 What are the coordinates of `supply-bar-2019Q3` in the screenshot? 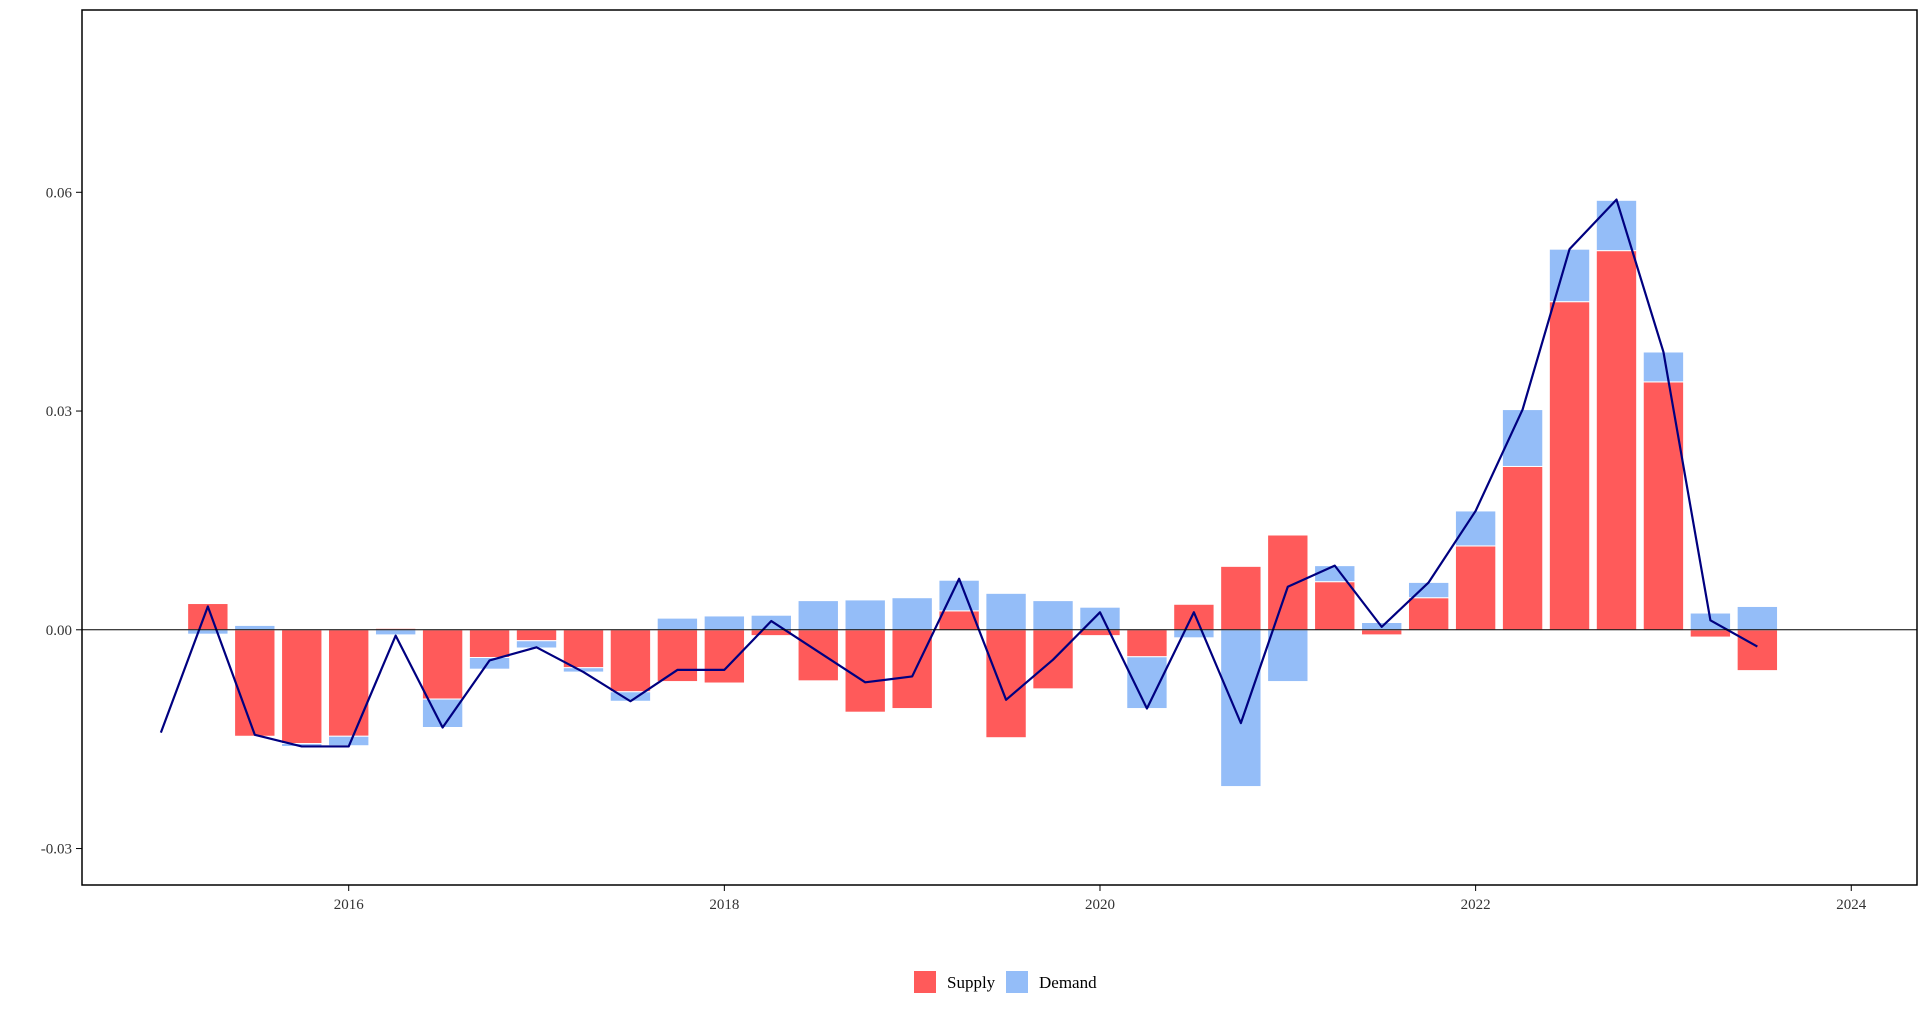 It's located at (1006, 684).